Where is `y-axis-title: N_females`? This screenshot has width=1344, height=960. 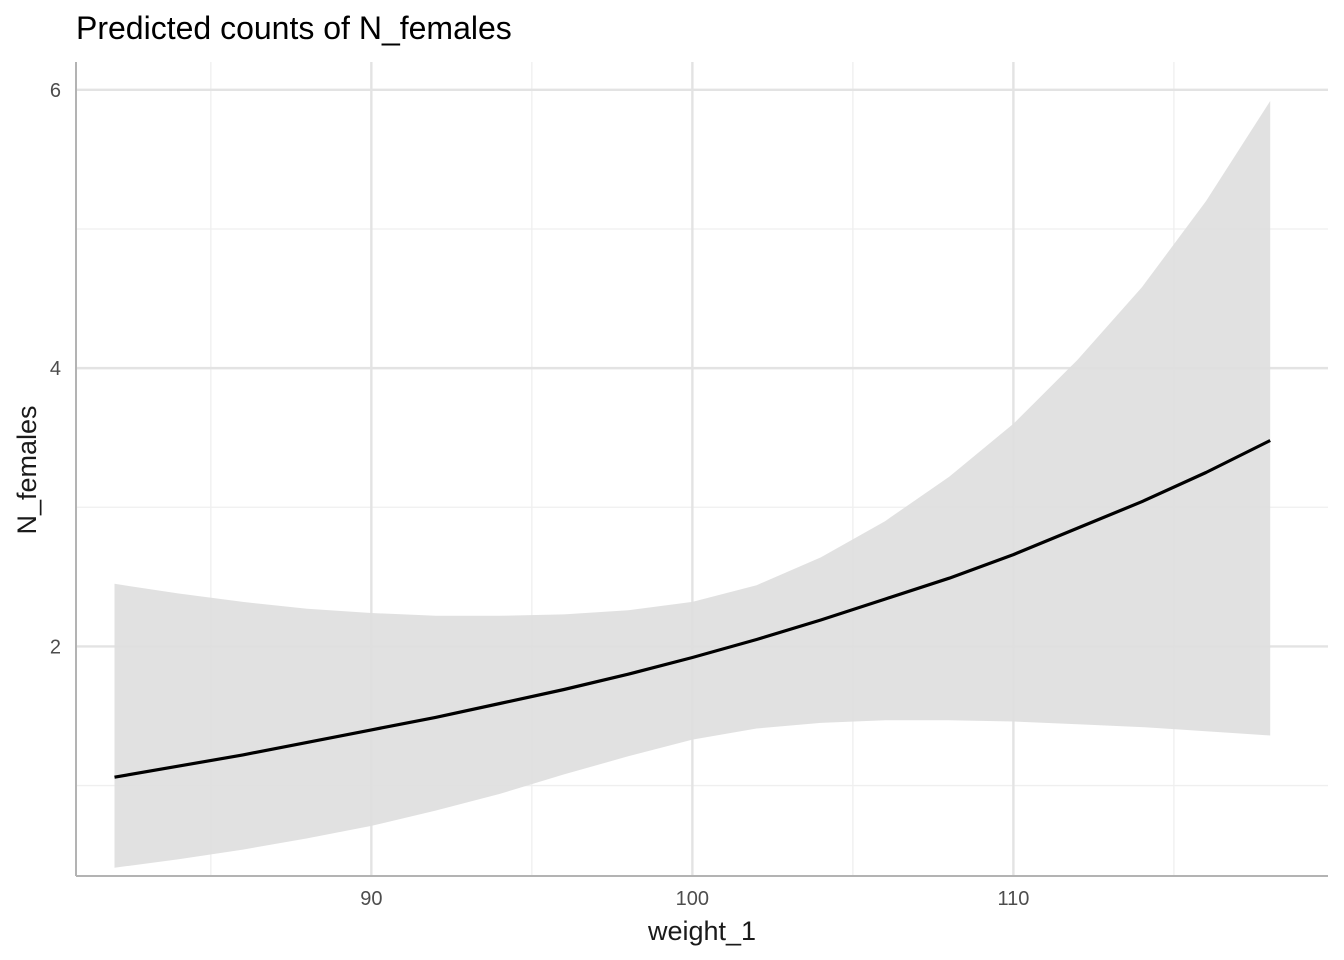
y-axis-title: N_females is located at coordinates (27, 469).